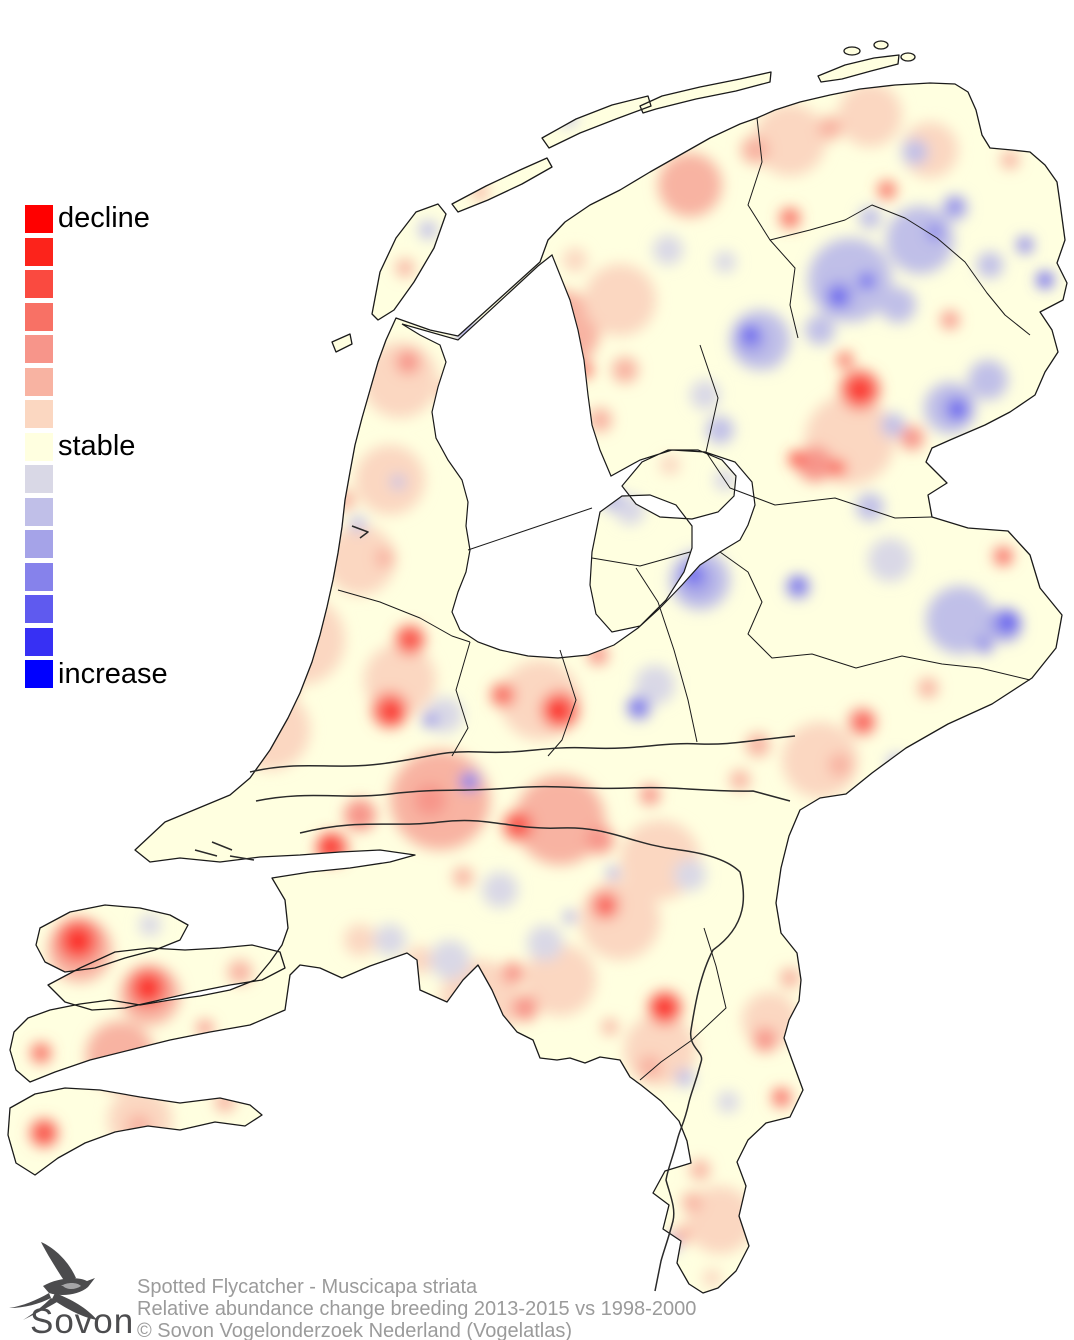 This screenshot has width=1074, height=1340. I want to click on caption-species: Spotted Flycatcher - Muscicapa striata, so click(307, 1287).